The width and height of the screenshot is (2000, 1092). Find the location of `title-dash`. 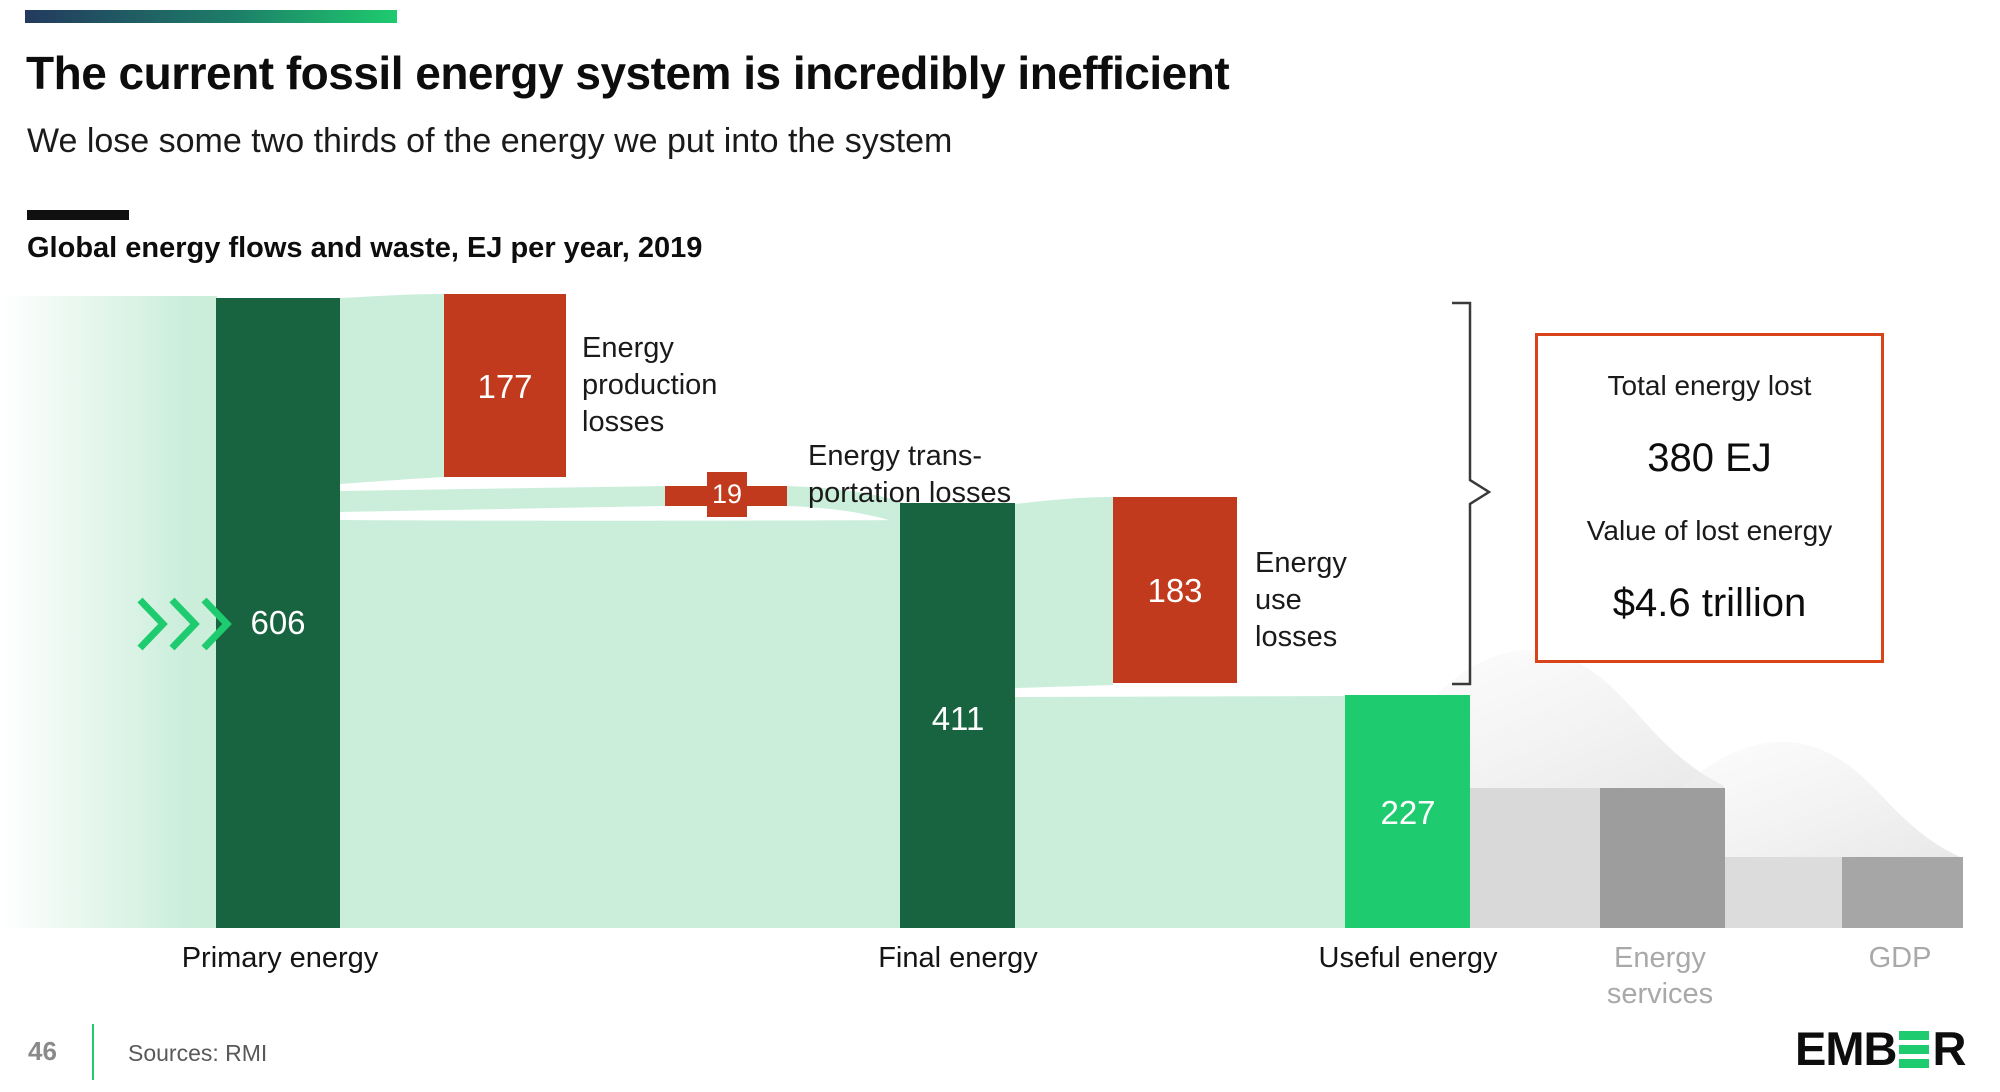

title-dash is located at coordinates (78, 215).